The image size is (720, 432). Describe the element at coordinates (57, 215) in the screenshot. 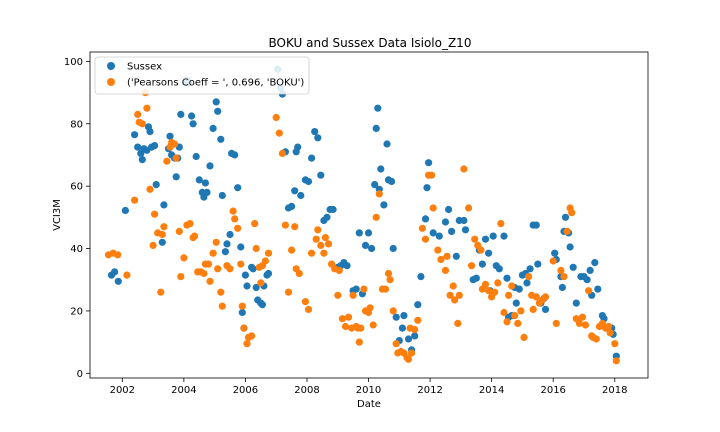

I see `y-axis-label: VCI3M` at that location.